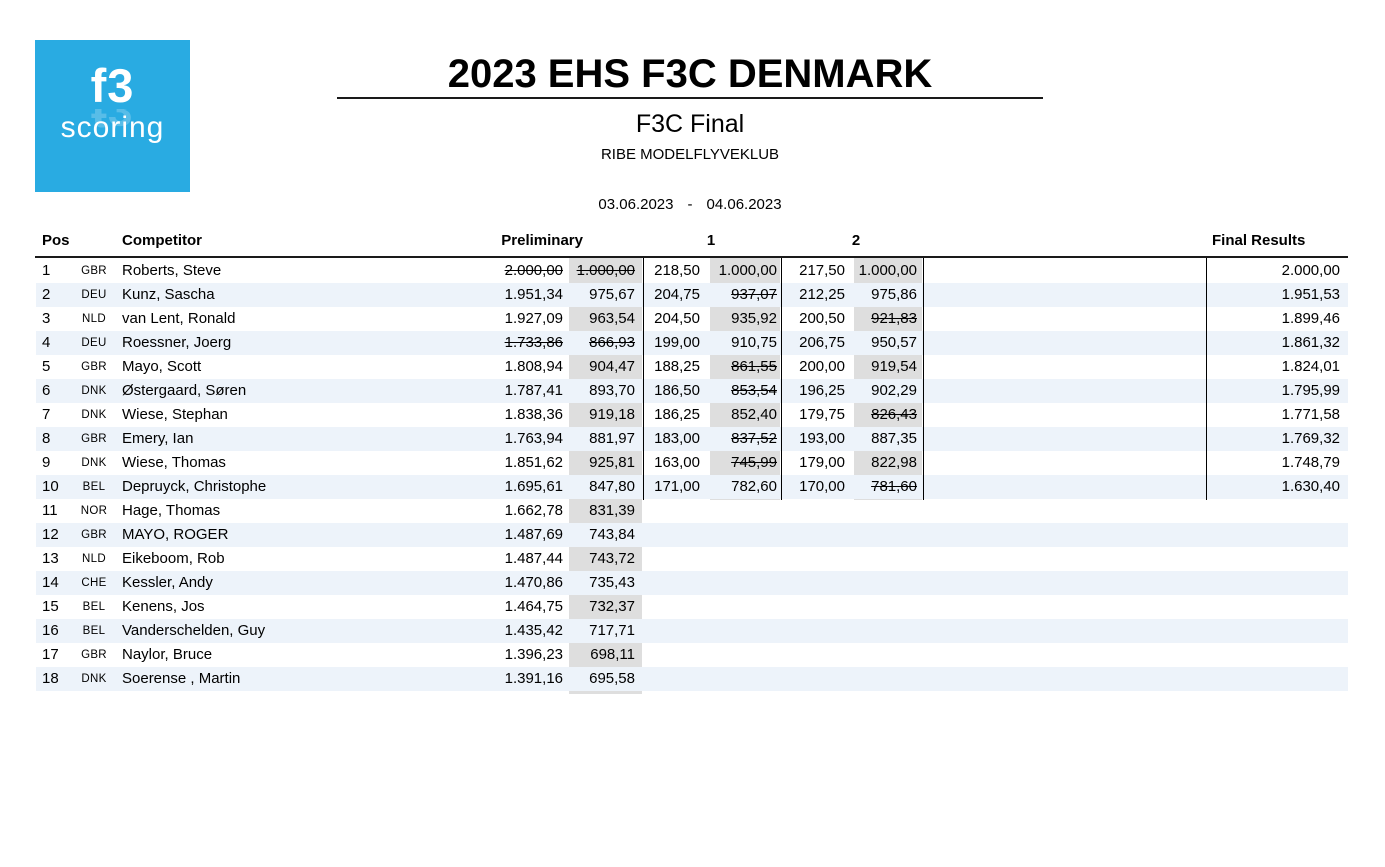  Describe the element at coordinates (691, 257) in the screenshot. I see `table-header-divider` at that location.